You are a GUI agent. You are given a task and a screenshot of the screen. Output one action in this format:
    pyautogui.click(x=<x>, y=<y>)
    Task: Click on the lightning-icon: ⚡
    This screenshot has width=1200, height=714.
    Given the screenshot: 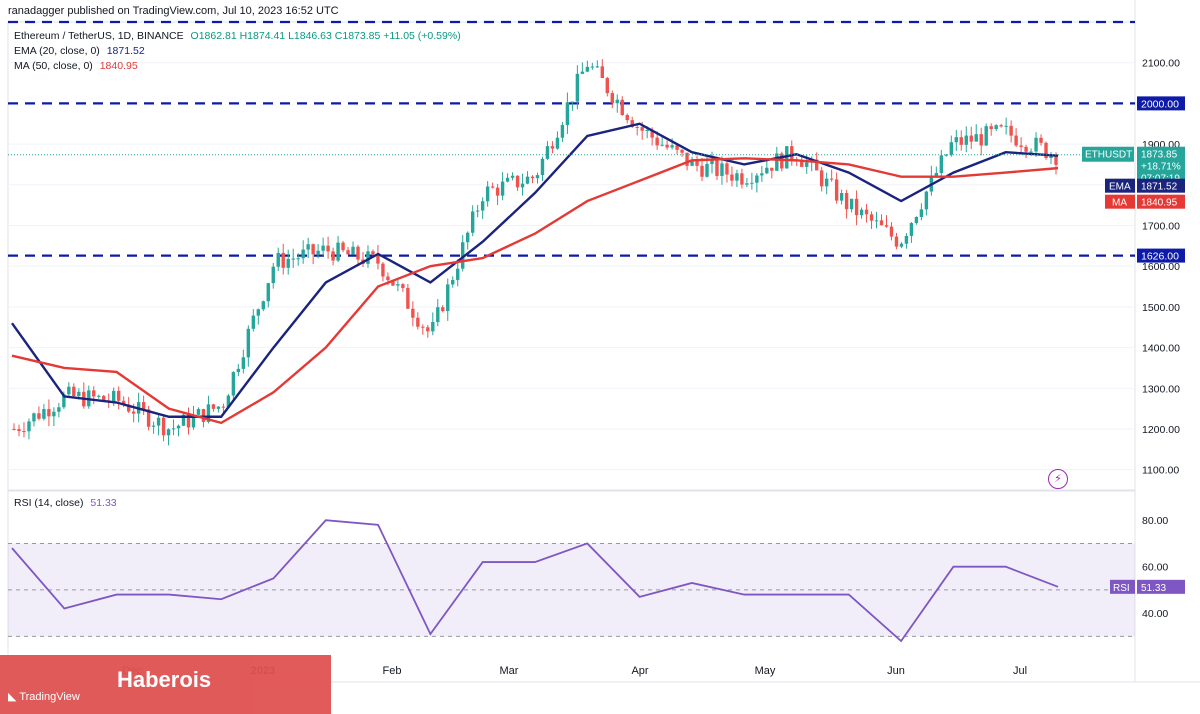 What is the action you would take?
    pyautogui.click(x=1058, y=479)
    